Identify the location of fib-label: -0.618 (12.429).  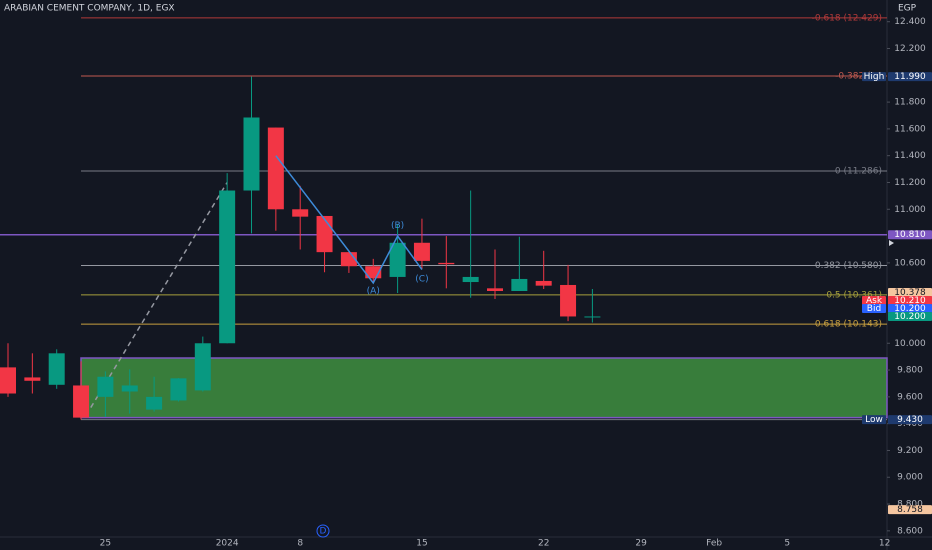
(847, 18).